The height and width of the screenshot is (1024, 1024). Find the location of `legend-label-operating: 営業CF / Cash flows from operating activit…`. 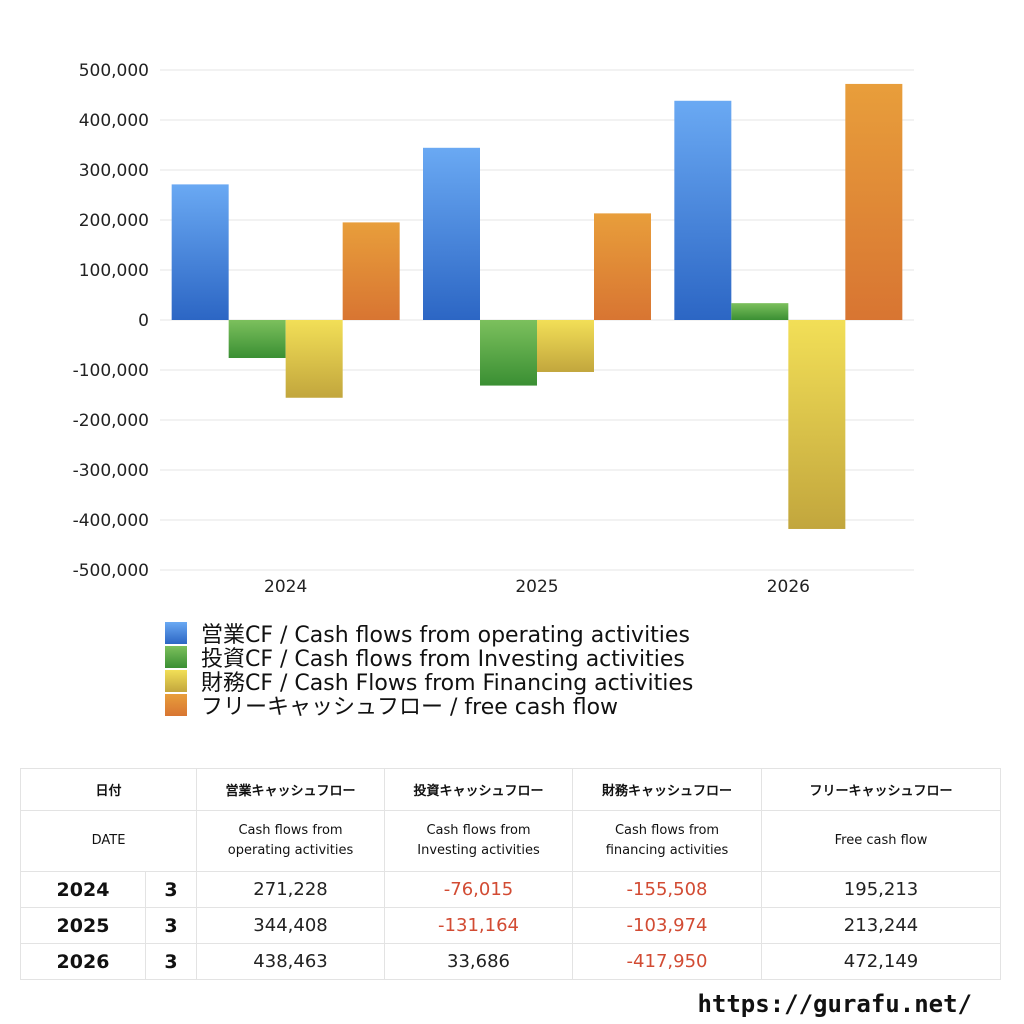

legend-label-operating: 営業CF / Cash flows from operating activit… is located at coordinates (445, 635).